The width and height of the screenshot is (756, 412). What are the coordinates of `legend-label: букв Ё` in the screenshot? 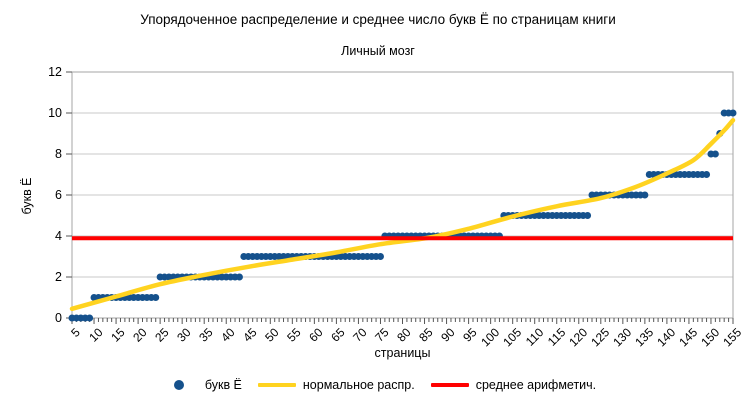 It's located at (223, 385).